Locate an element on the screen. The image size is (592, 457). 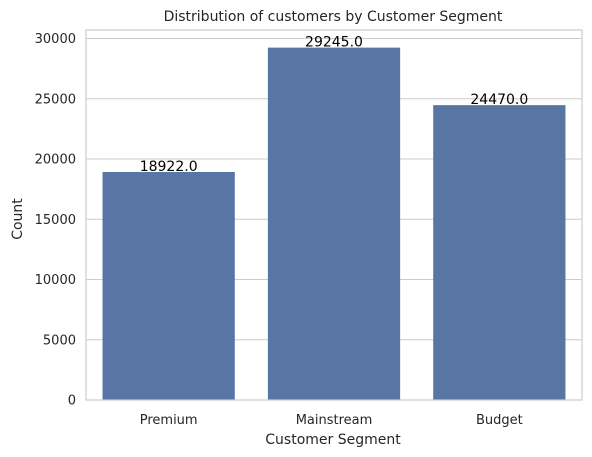
y-tick-label: 10000 is located at coordinates (55, 280).